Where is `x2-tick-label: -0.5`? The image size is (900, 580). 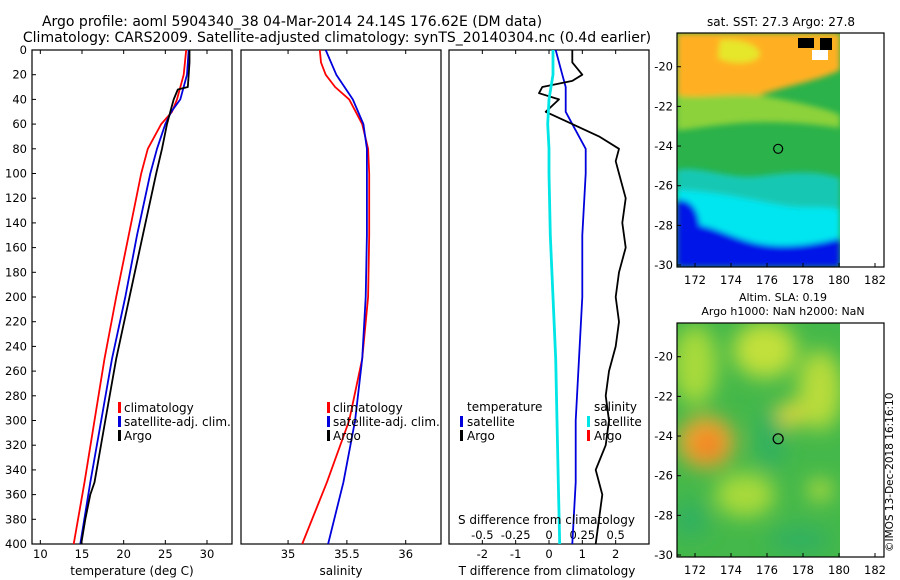
x2-tick-label: -0.5 is located at coordinates (482, 535).